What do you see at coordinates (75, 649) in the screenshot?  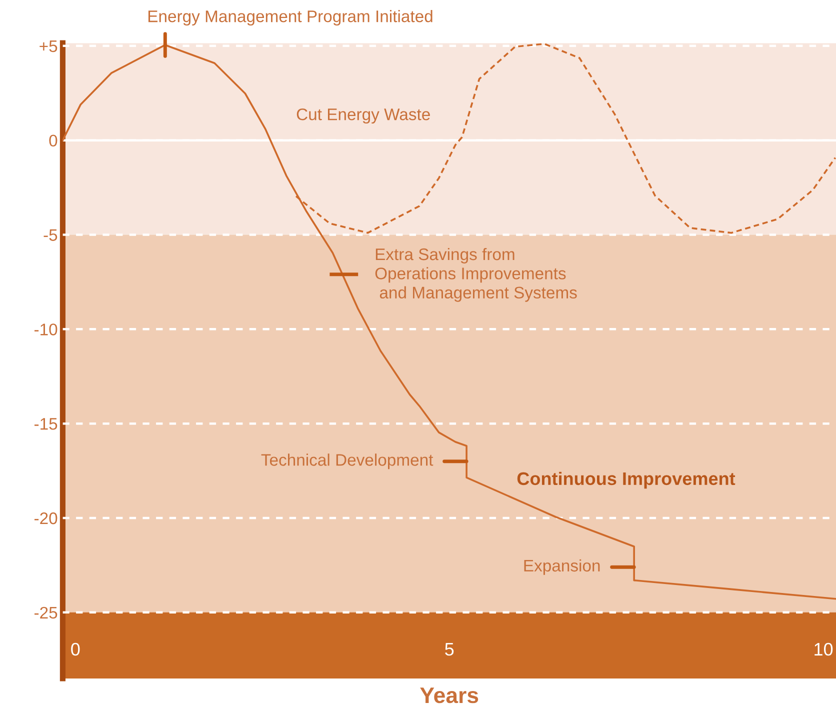 I see `x-tick-label: 0` at bounding box center [75, 649].